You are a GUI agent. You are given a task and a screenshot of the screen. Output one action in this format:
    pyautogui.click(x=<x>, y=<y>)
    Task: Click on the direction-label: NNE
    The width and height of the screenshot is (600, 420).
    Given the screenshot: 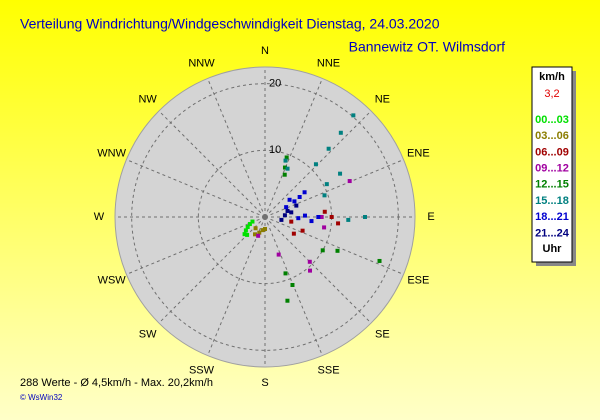 What is the action you would take?
    pyautogui.click(x=328, y=64)
    